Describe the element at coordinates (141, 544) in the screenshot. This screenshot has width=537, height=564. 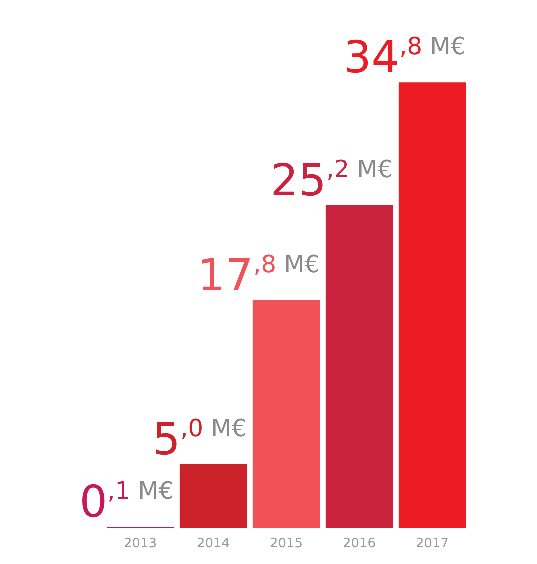
I see `x-tick-label: 2013` at that location.